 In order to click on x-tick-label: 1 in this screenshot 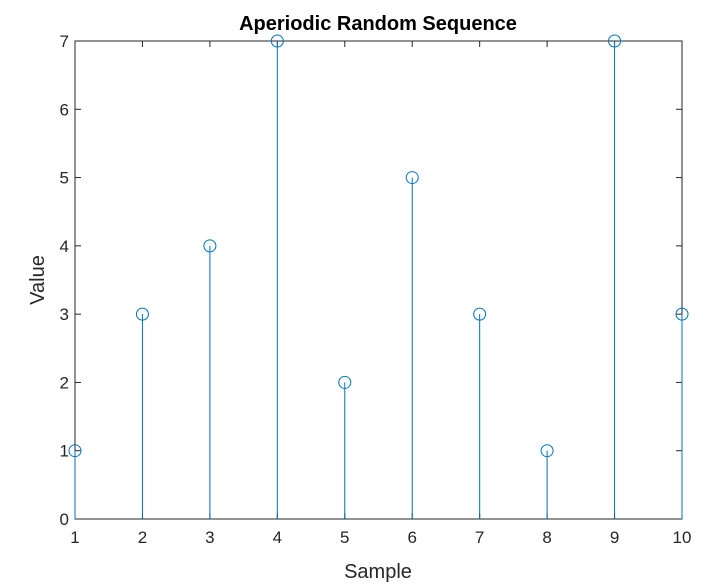, I will do `click(74, 537)`.